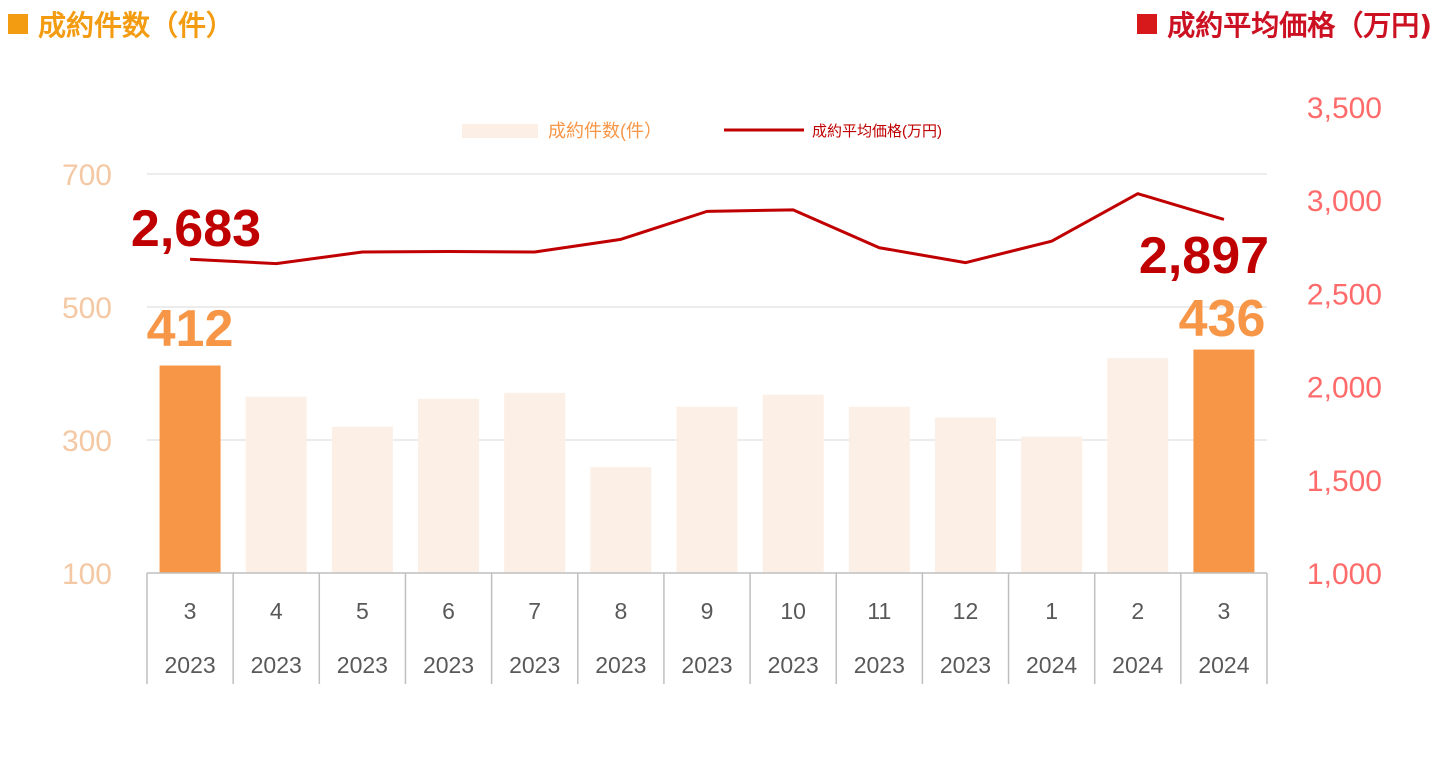 This screenshot has width=1440, height=768. What do you see at coordinates (620, 611) in the screenshot?
I see `x-month-label: 8` at bounding box center [620, 611].